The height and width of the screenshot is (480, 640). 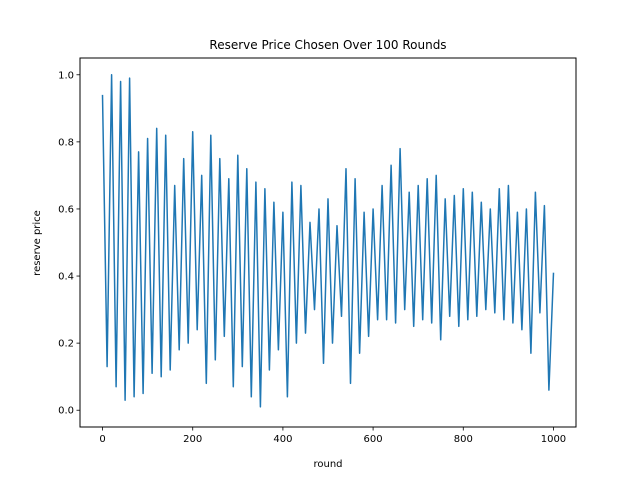 What do you see at coordinates (69, 243) in the screenshot?
I see `y-axis: 0.0 0.2 0.4 0.6 0.8 1.0` at bounding box center [69, 243].